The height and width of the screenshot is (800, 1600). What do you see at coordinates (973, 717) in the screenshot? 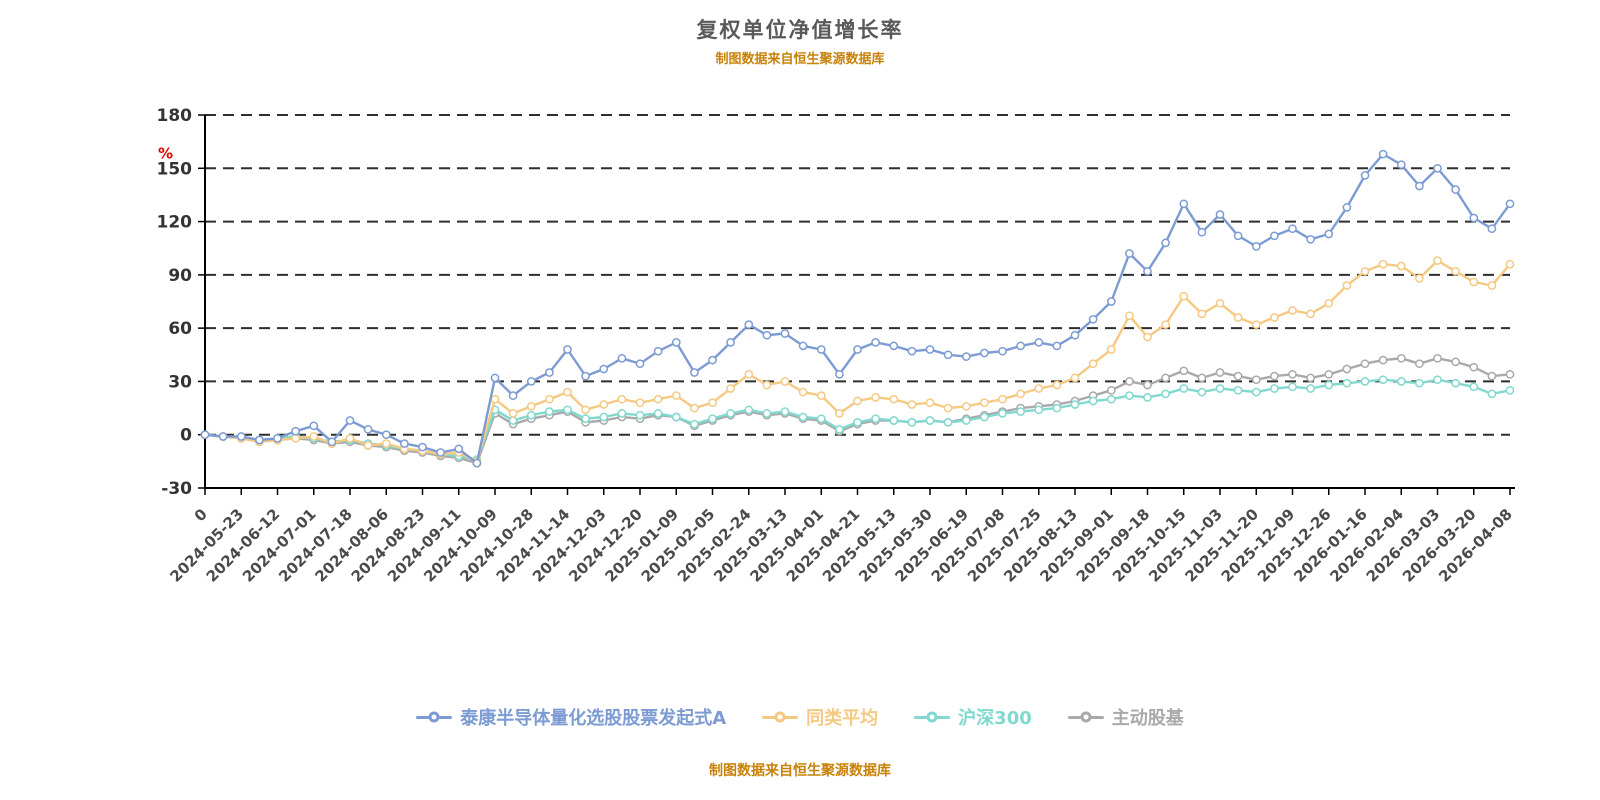
I see `legend-item-2: 沪深300` at bounding box center [973, 717].